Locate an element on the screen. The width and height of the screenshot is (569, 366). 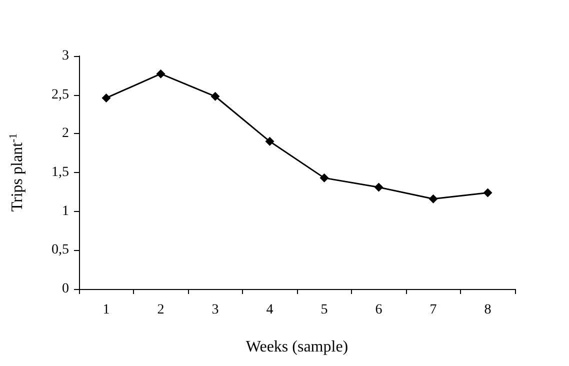
y-axis-title: Trips plant-1 is located at coordinates (17, 172).